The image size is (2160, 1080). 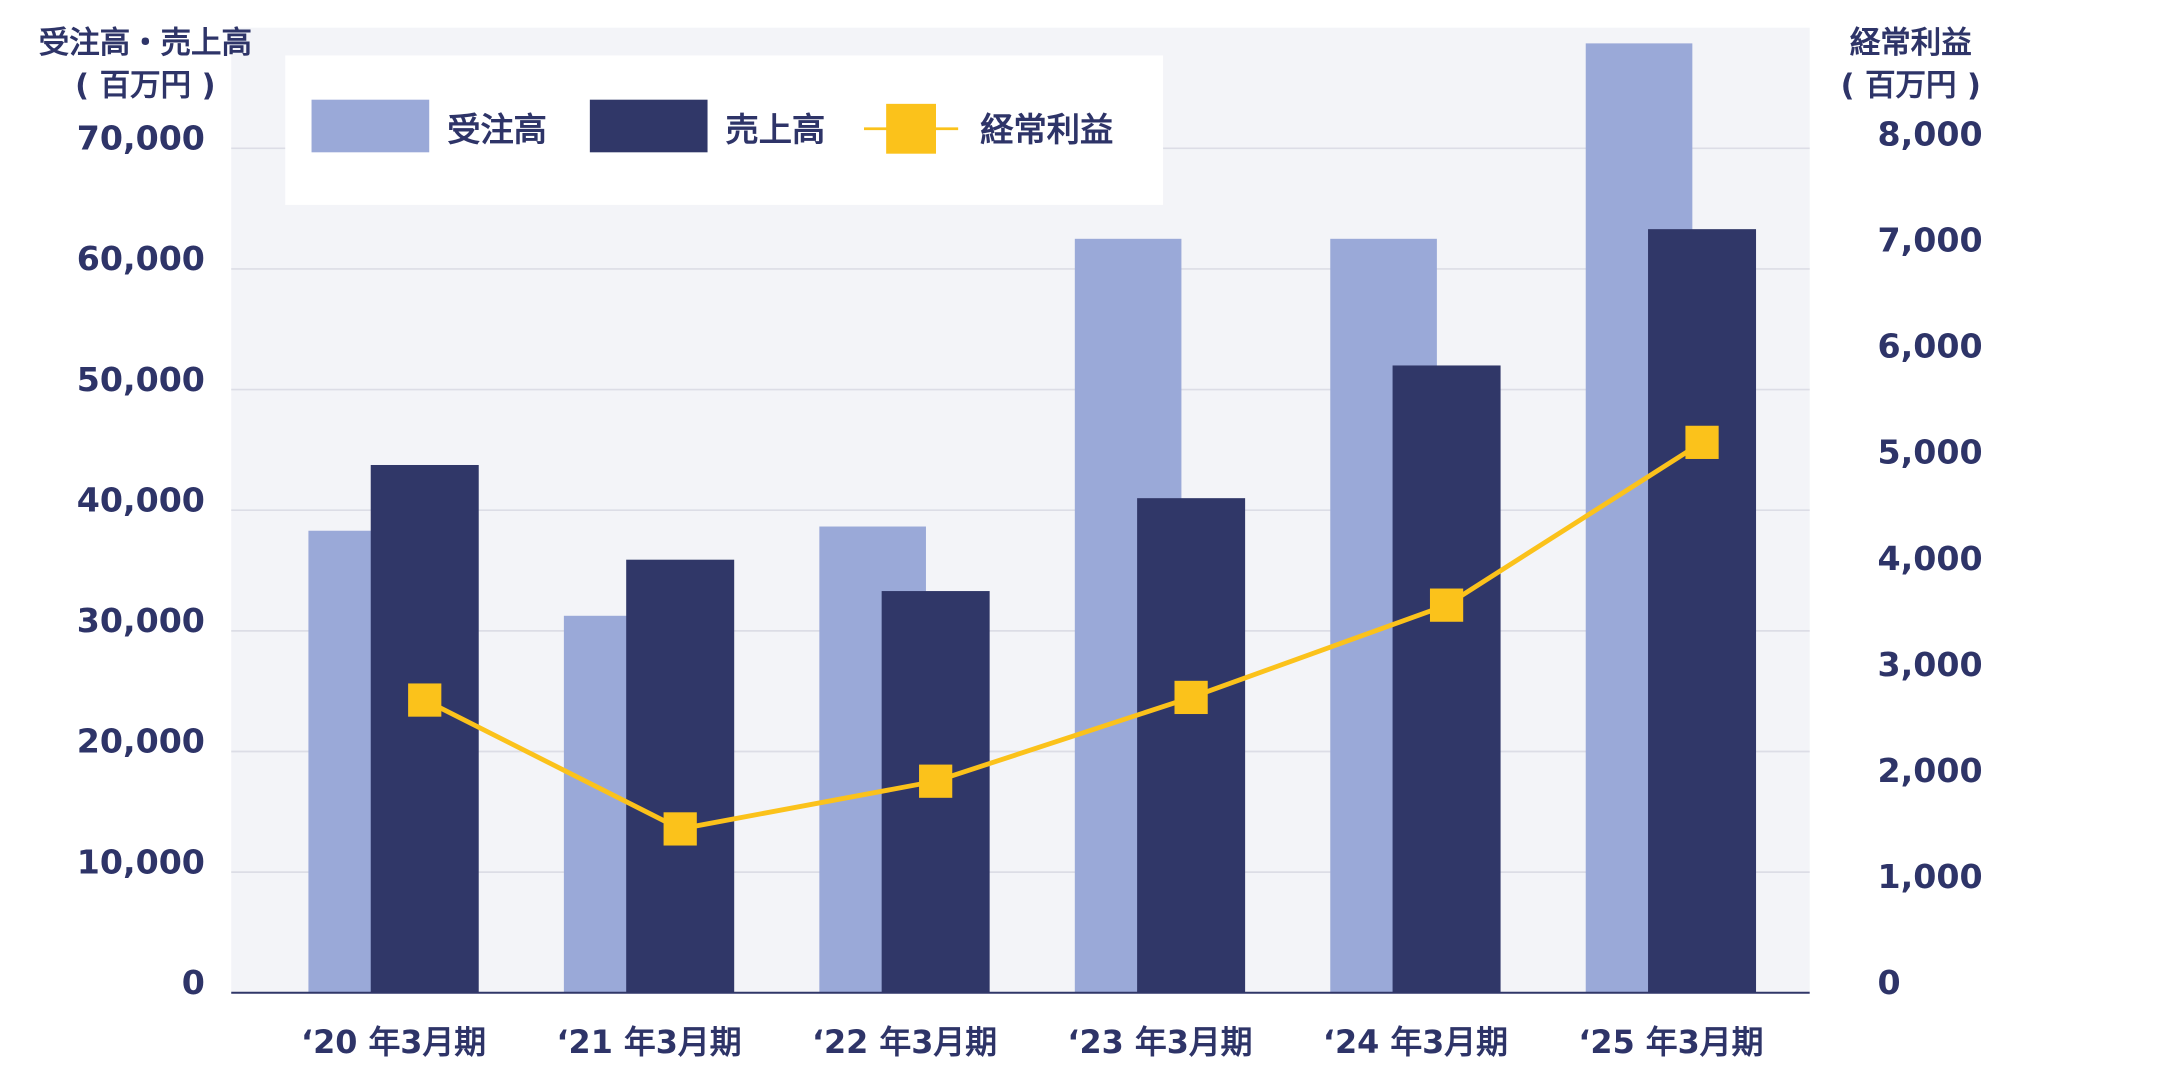 I want to click on y-tick-label: 40,000, so click(x=141, y=499).